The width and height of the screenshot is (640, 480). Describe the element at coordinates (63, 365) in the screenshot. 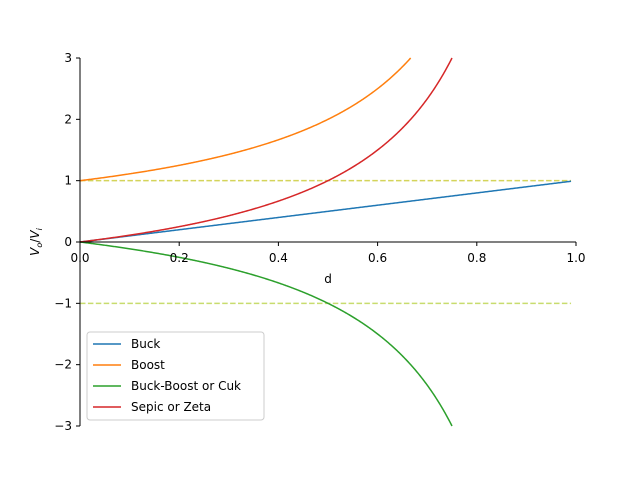

I see `y-tick-label: −2` at that location.